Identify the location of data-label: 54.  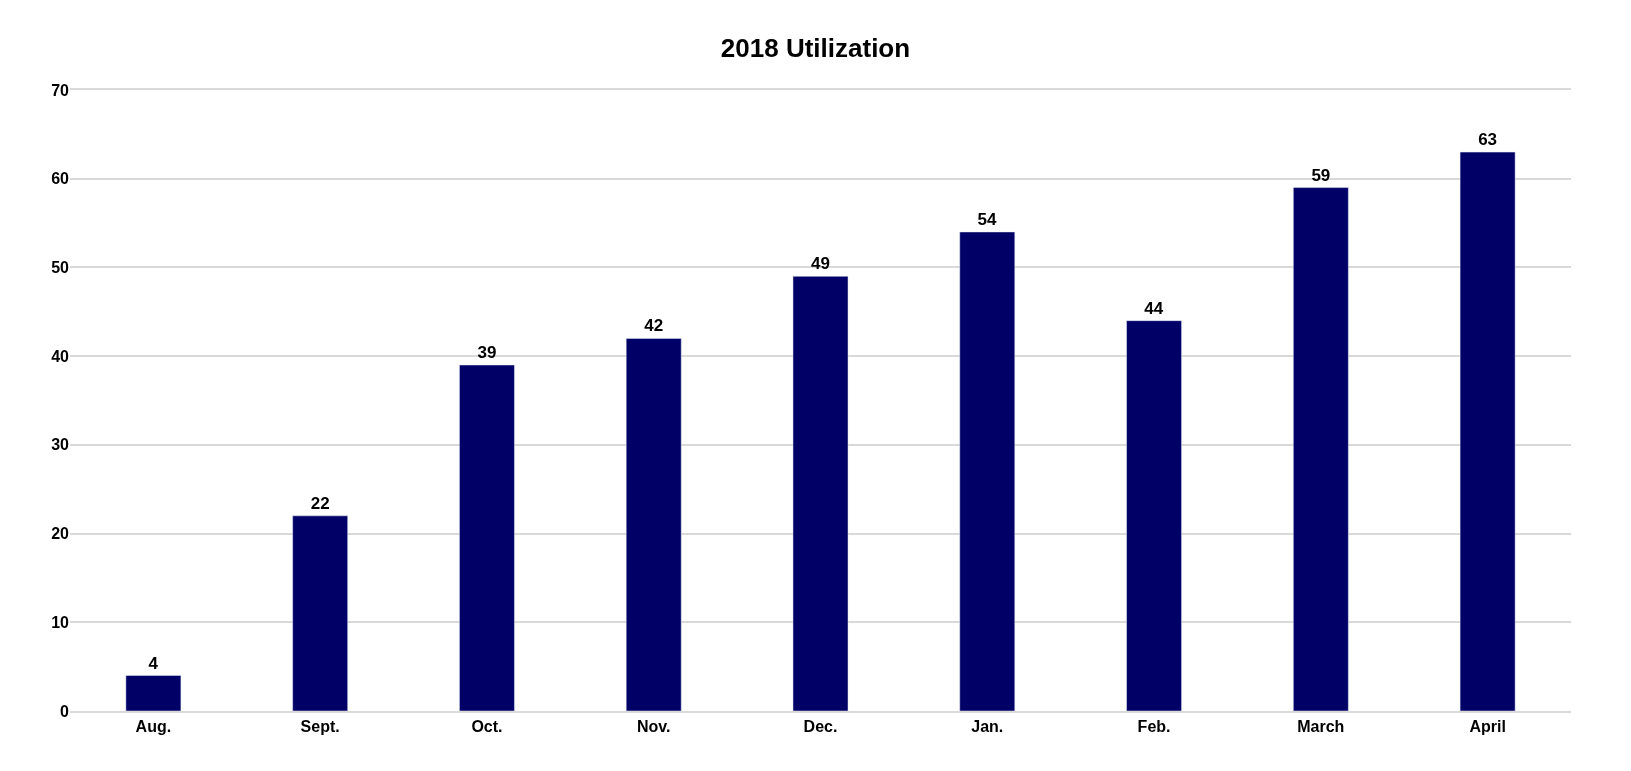
(987, 219).